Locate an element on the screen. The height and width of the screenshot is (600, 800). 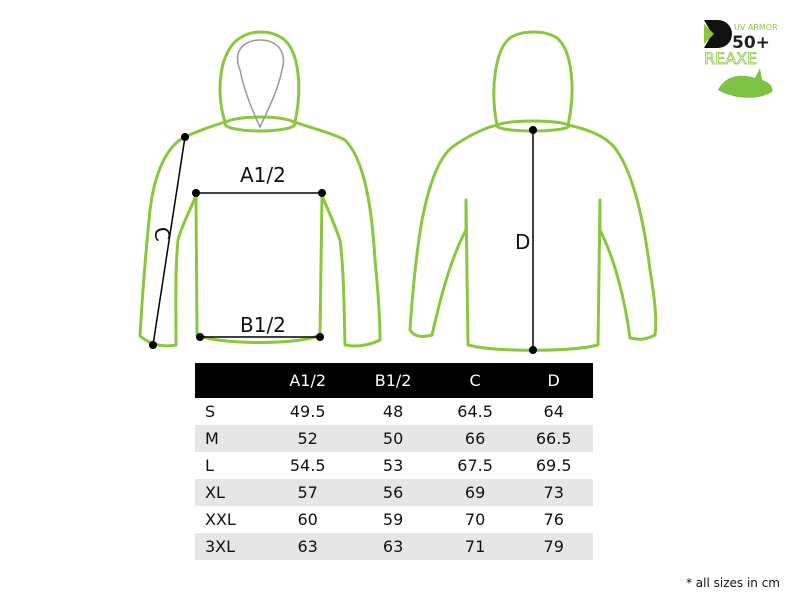
value-cell: 59 is located at coordinates (393, 519).